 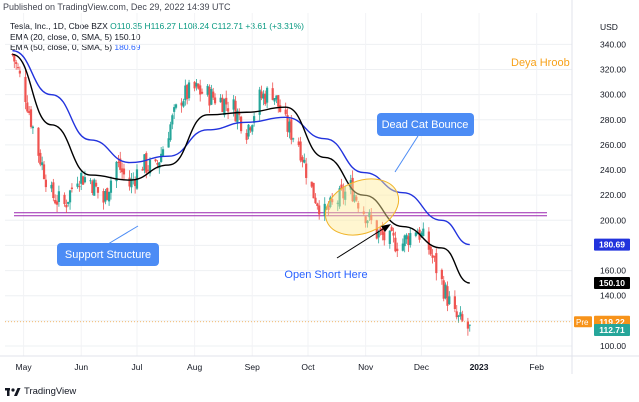 I want to click on x-tick-label: Jun, so click(x=81, y=367).